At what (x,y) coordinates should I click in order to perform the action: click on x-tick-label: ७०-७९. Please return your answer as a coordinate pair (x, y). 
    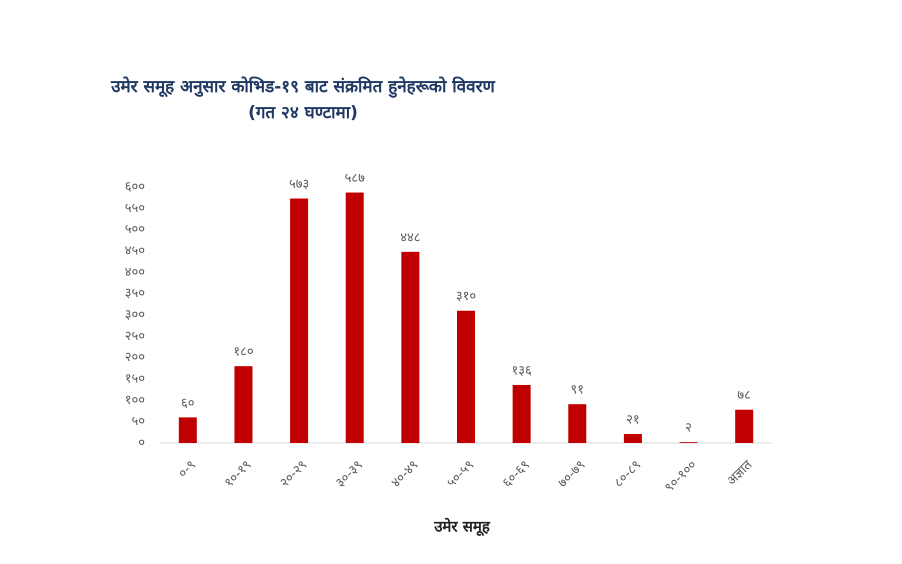
    Looking at the image, I should click on (572, 474).